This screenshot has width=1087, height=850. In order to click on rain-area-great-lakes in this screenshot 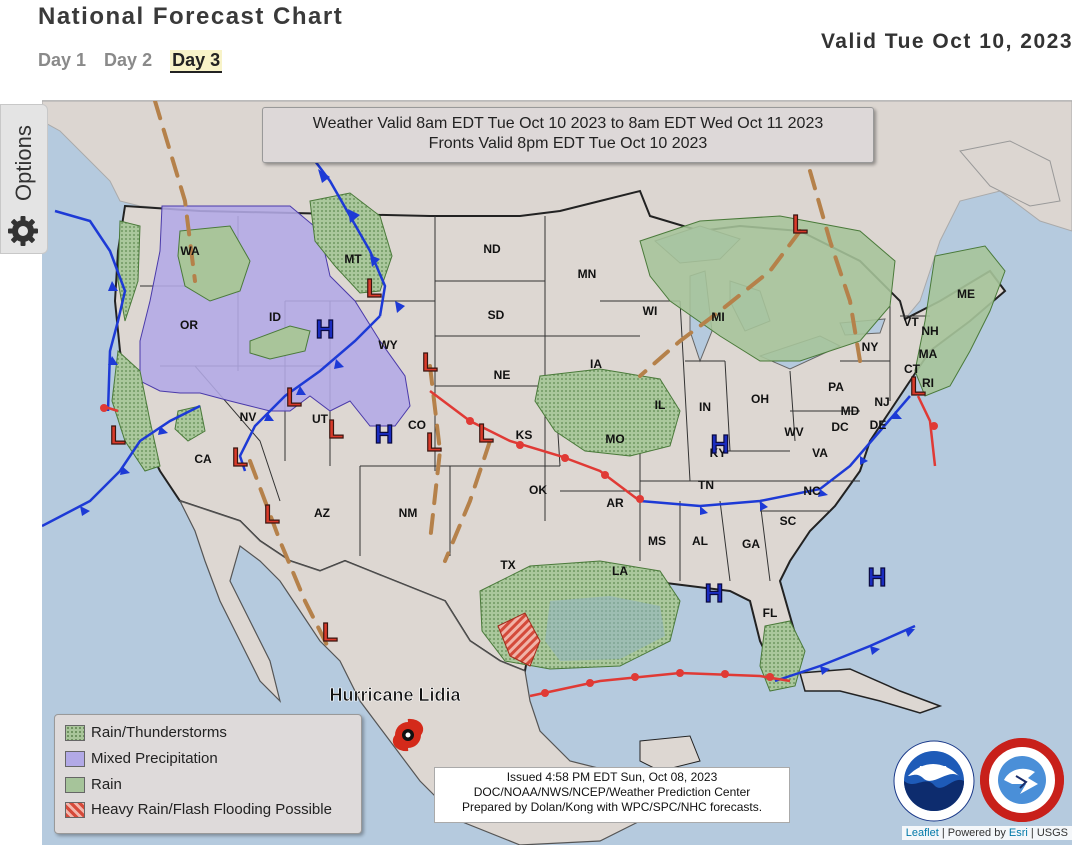, I will do `click(767, 288)`.